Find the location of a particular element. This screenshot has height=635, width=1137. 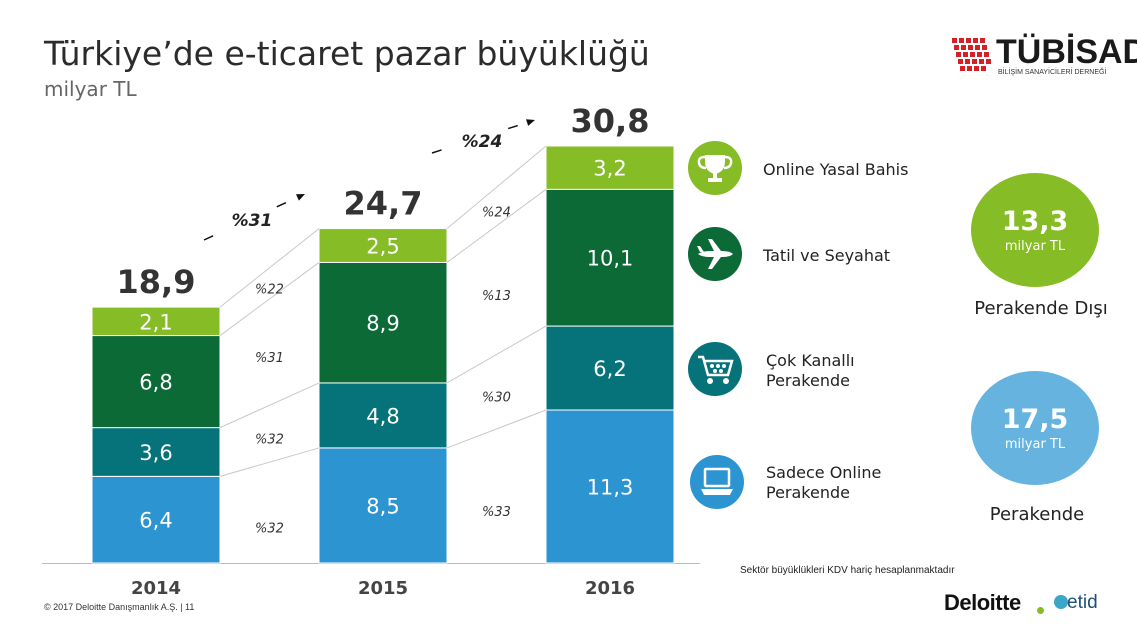

segment-growth-label: %22 is located at coordinates (269, 289).